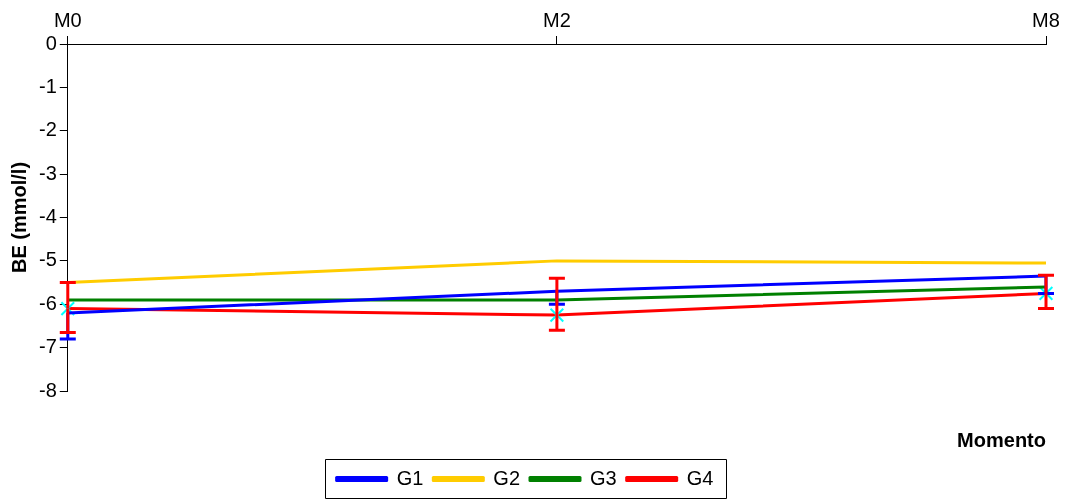 The height and width of the screenshot is (501, 1066). I want to click on y-tick-label: -5, so click(47, 259).